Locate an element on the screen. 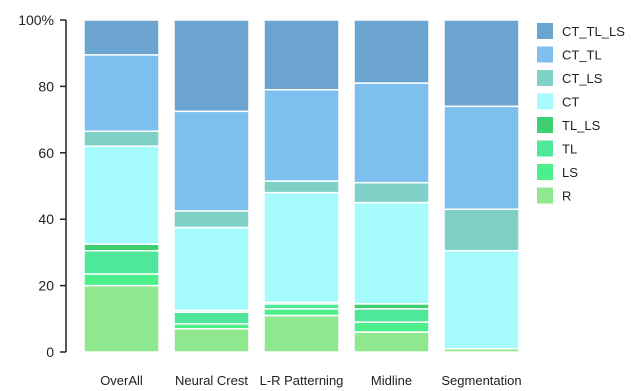  legend-label: TL_LS is located at coordinates (581, 125).